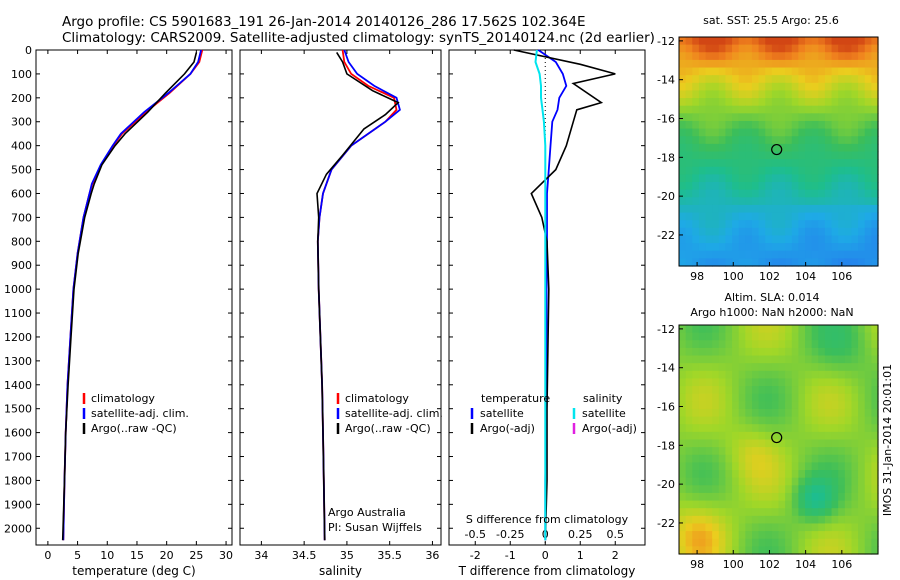 The width and height of the screenshot is (900, 580). I want to click on argo-location-marker, so click(777, 149).